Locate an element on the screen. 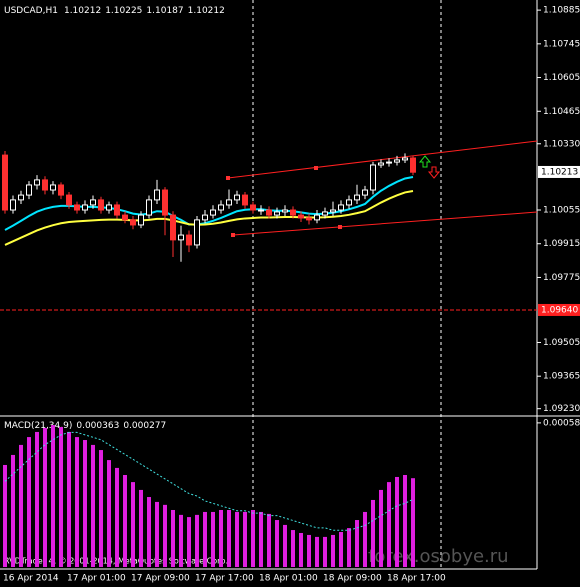  y-tick-label: 1.10885 is located at coordinates (561, 11).